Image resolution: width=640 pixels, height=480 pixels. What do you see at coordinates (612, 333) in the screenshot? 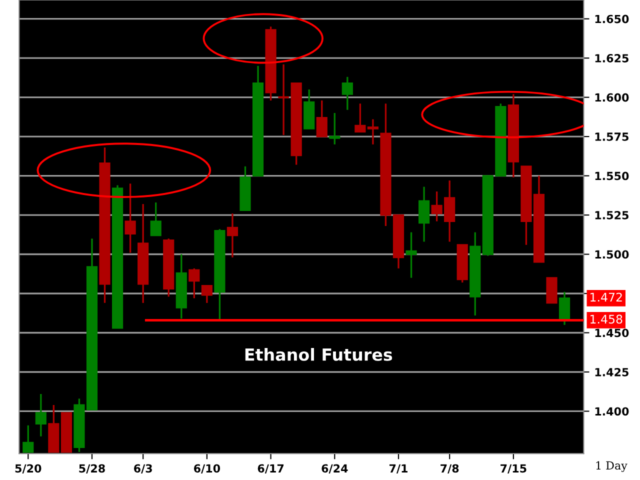
I see `y-tick-label: 1.450` at bounding box center [612, 333].